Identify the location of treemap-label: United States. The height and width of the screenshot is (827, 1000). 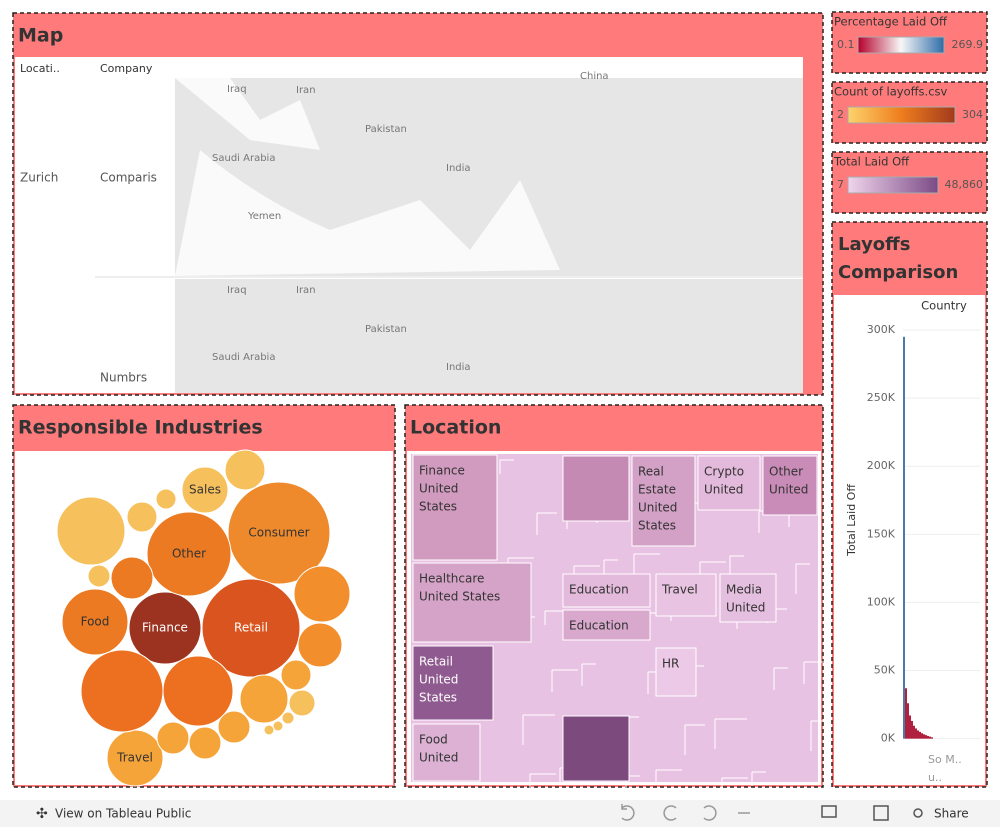
(459, 597).